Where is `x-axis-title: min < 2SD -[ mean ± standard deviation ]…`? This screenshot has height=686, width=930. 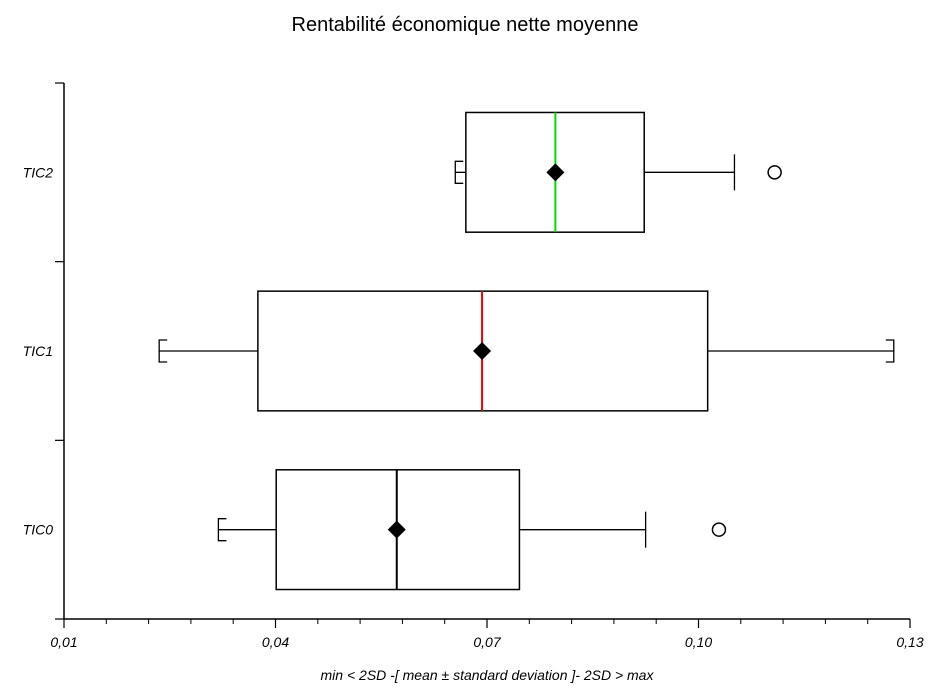
x-axis-title: min < 2SD -[ mean ± standard deviation ]… is located at coordinates (488, 675).